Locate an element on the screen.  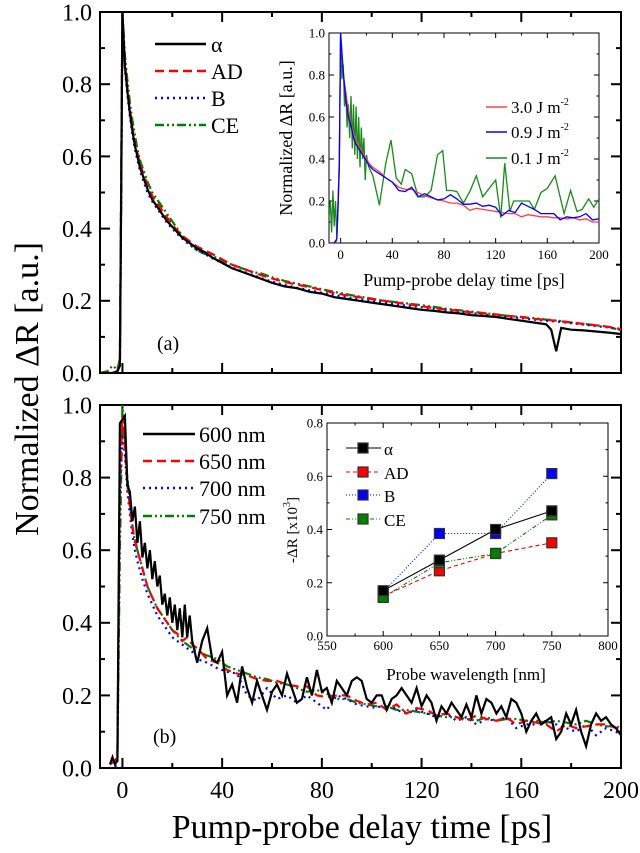
inset-legend-label: 0.9 J m-2 is located at coordinates (540, 132).